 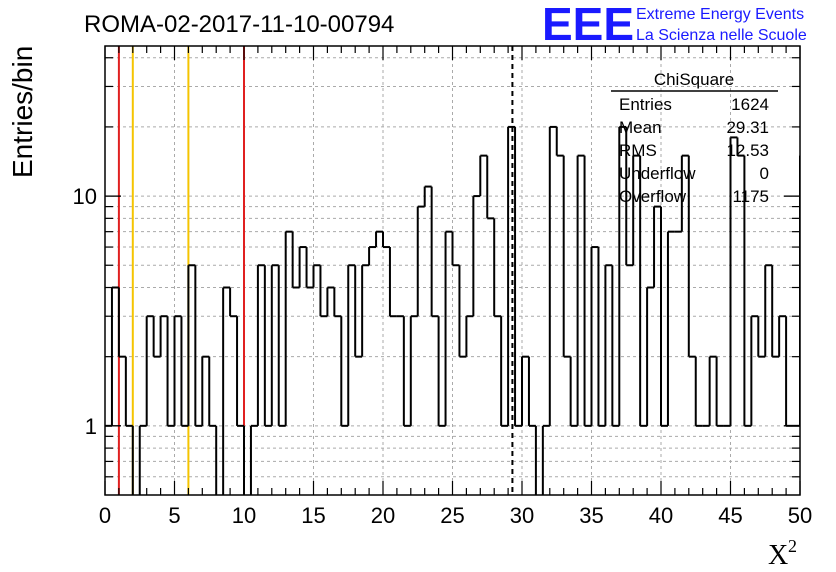 I want to click on y-tick-label: 10, so click(x=85, y=196).